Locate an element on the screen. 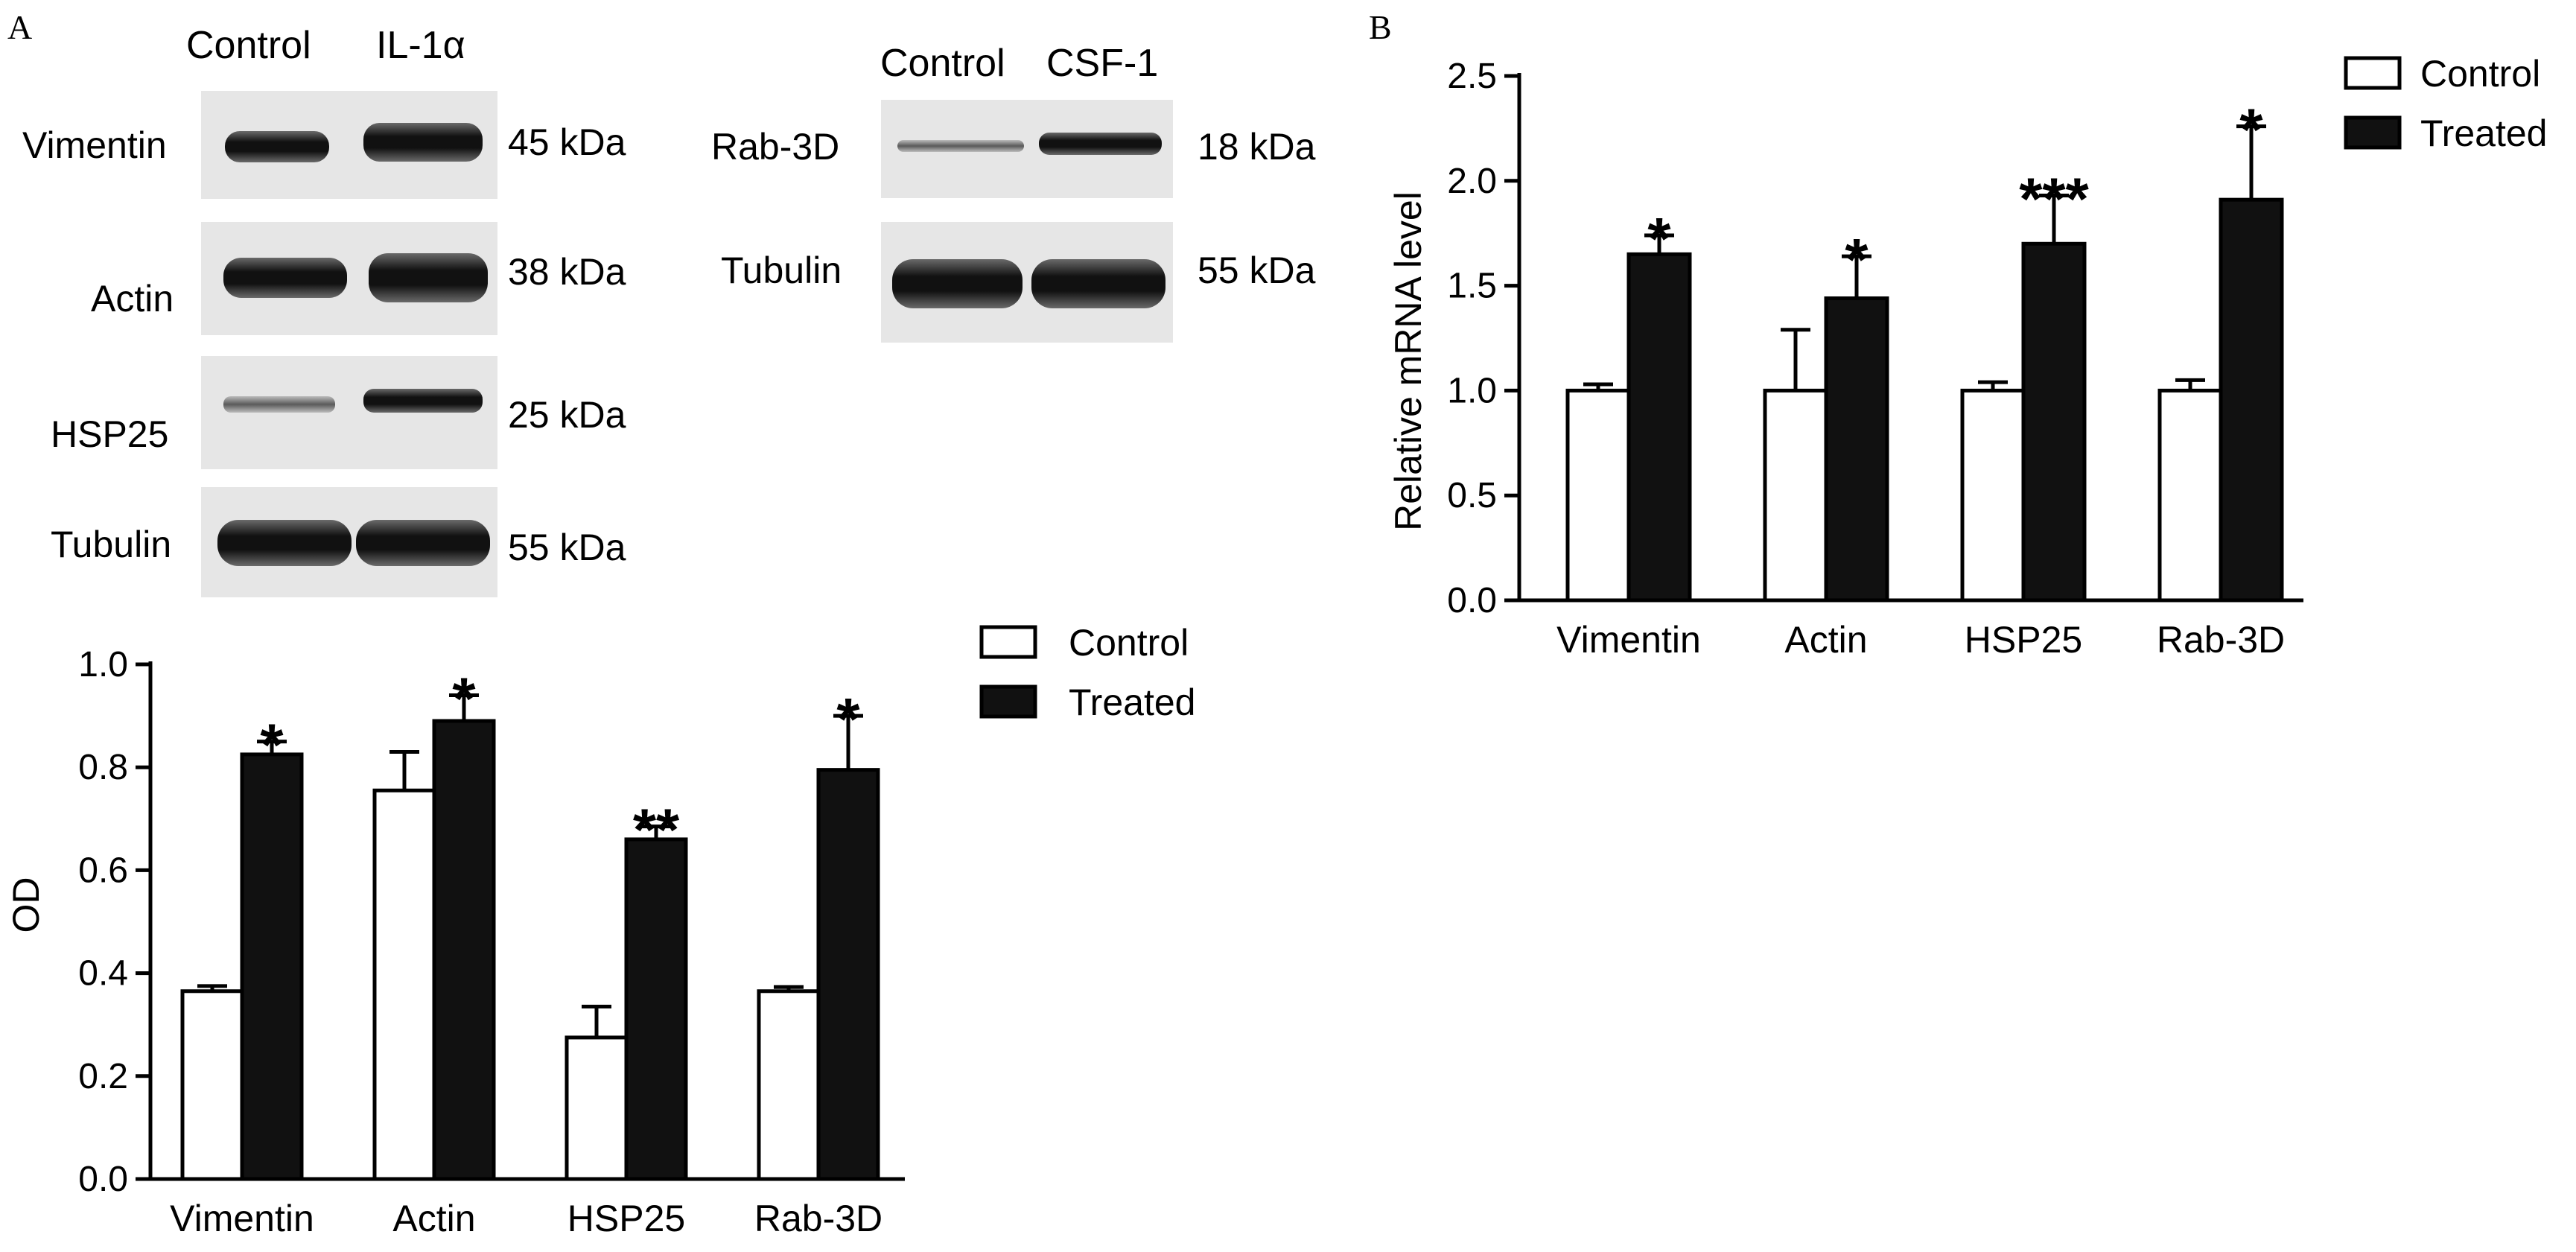  blot1-vimentin-image is located at coordinates (349, 145).